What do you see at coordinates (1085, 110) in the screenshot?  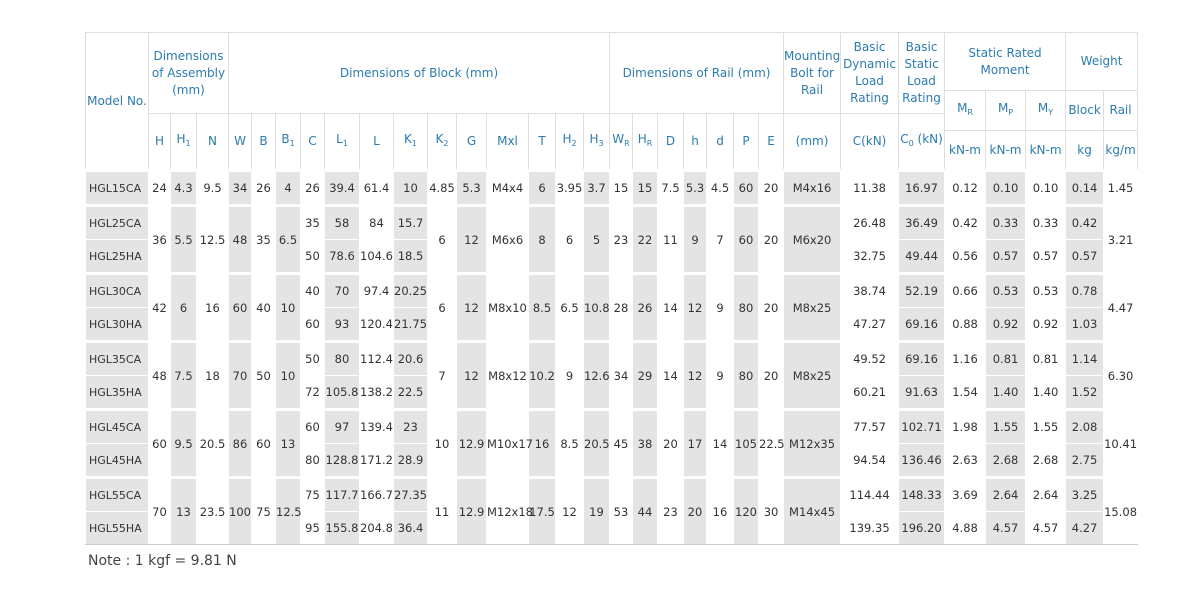 I see `weight-label: Block` at bounding box center [1085, 110].